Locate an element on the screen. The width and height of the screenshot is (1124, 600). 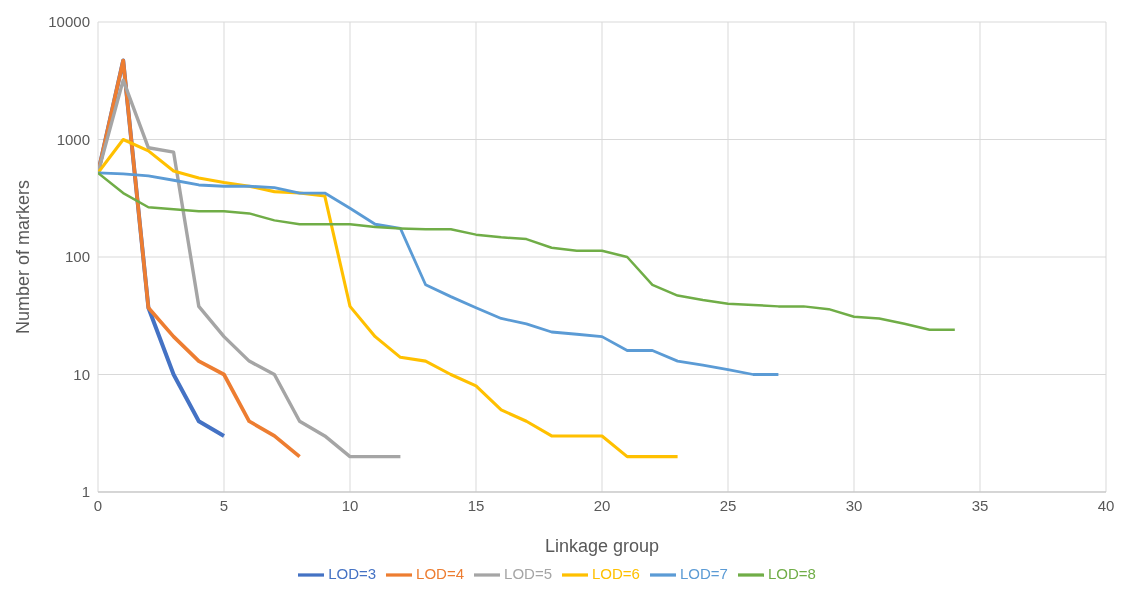
legend-label: LOD=4 is located at coordinates (440, 573).